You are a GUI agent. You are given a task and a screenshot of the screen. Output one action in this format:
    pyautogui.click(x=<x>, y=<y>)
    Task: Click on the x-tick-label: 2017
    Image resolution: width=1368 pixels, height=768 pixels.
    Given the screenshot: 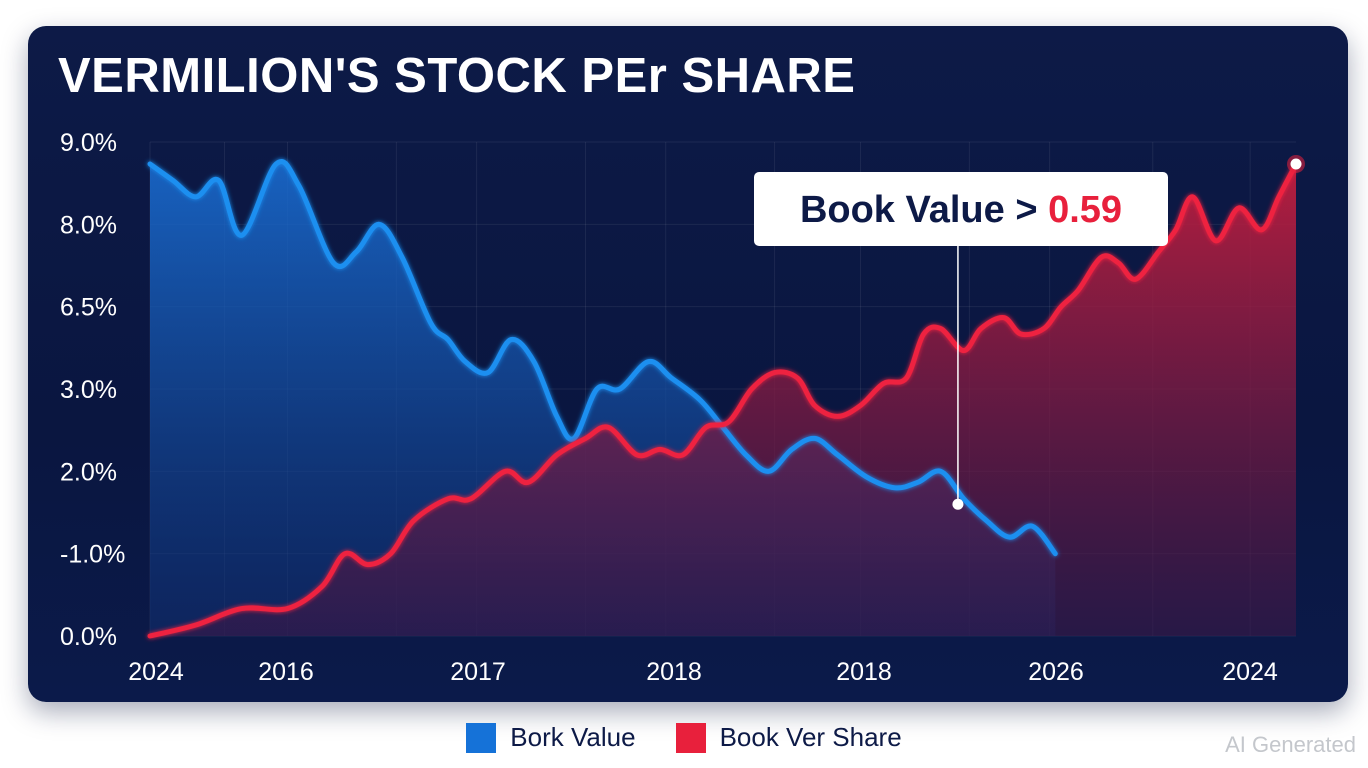 What is the action you would take?
    pyautogui.click(x=478, y=672)
    